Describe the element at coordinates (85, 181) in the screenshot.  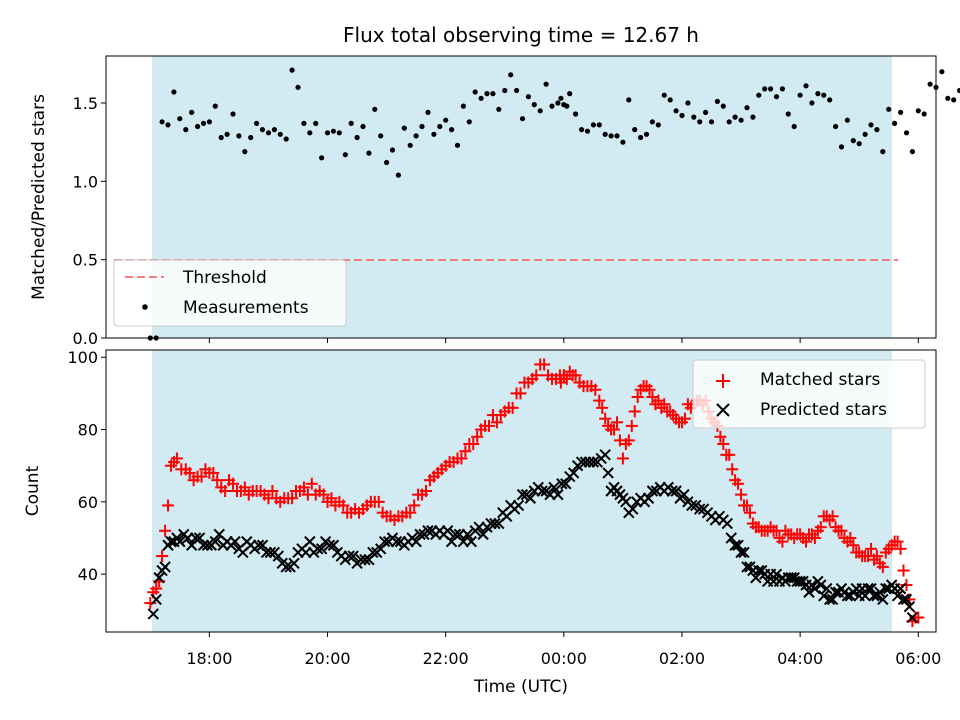
I see `top-y-tick-label: 1.0` at that location.